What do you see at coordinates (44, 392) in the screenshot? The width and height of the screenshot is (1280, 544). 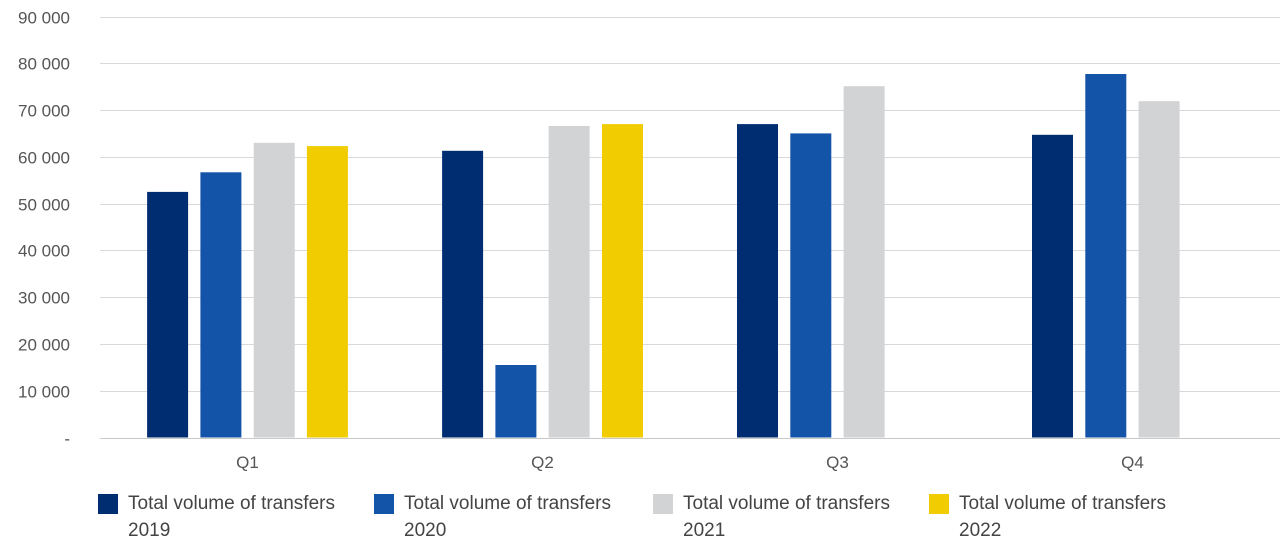 I see `y-tick-label: 10 000` at bounding box center [44, 392].